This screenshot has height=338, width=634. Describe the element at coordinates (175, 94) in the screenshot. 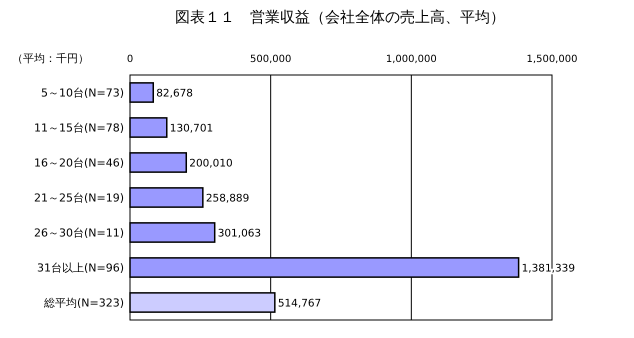

I see `data-label: 82,678` at that location.